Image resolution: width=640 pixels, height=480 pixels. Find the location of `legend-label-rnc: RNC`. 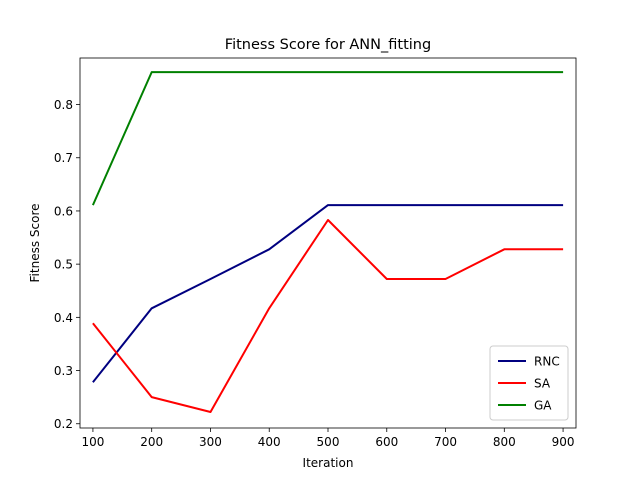

legend-label-rnc: RNC is located at coordinates (547, 362).